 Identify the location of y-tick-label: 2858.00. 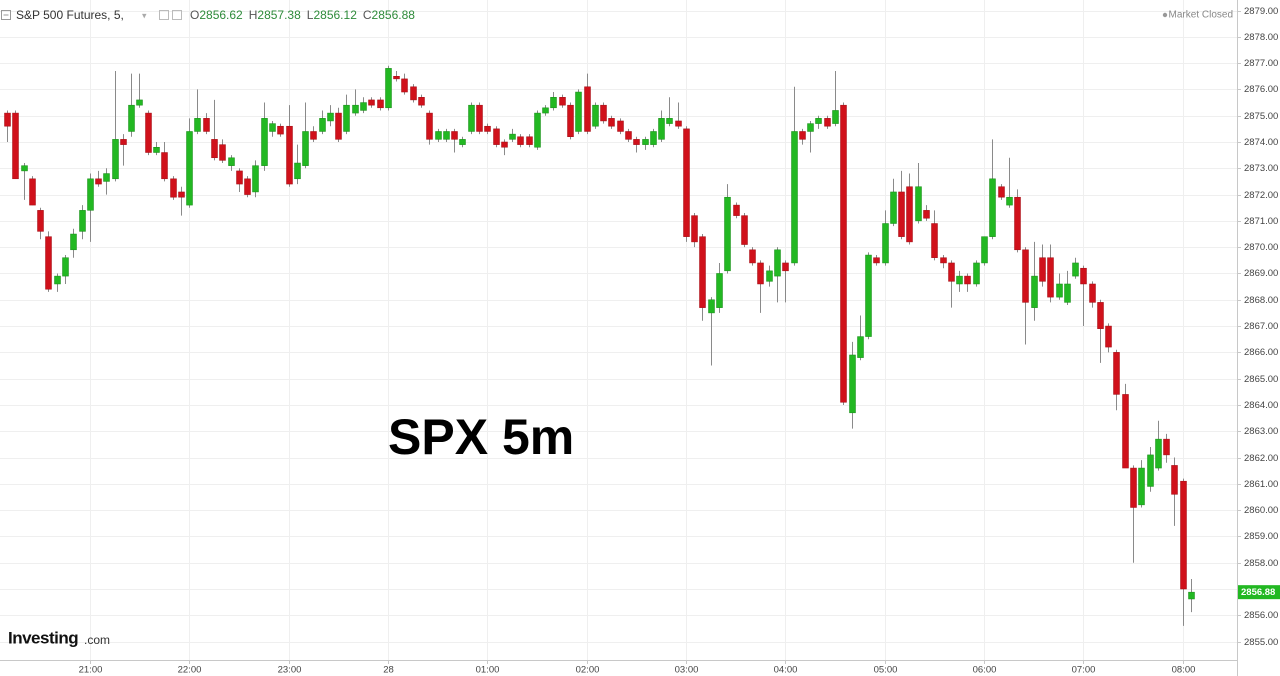
(1261, 563).